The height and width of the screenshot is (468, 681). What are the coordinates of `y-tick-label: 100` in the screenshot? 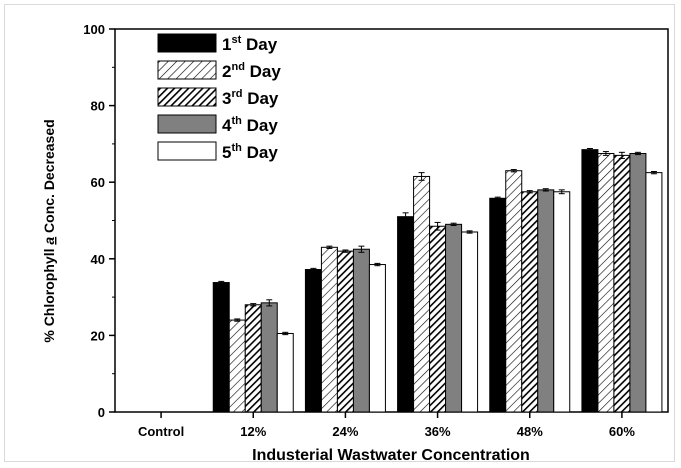 It's located at (94, 29).